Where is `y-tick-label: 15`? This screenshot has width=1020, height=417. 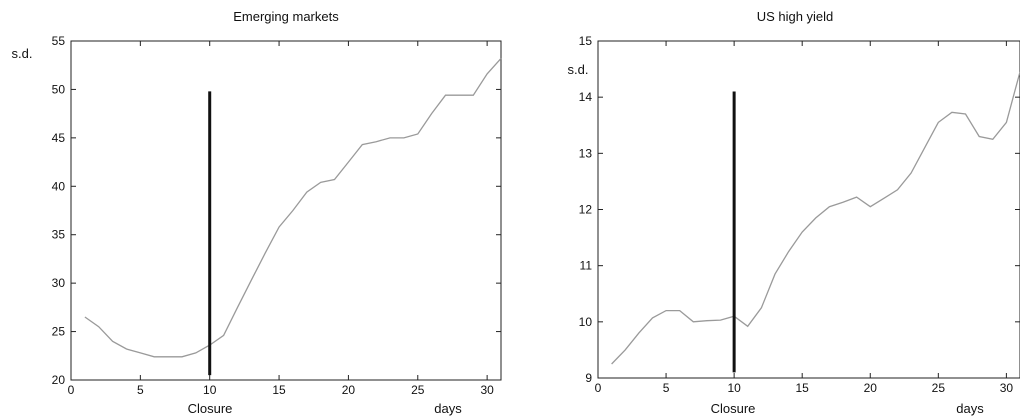
y-tick-label: 15 is located at coordinates (586, 41).